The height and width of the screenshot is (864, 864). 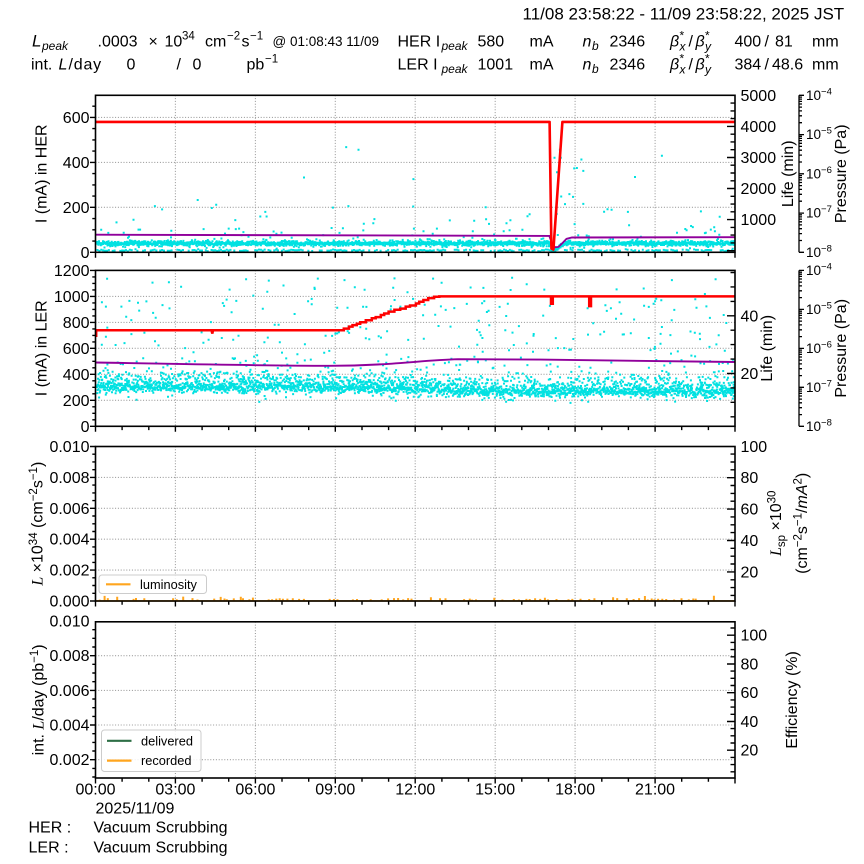 I want to click on svg-text: 1200, so click(x=72, y=271).